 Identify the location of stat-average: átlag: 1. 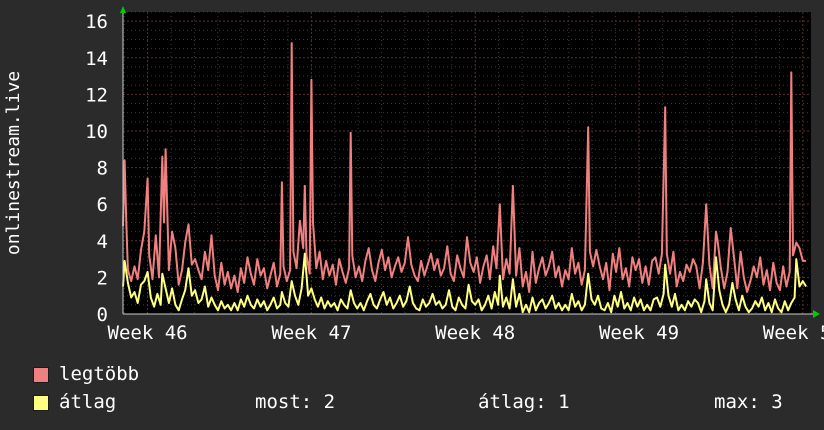
(524, 402).